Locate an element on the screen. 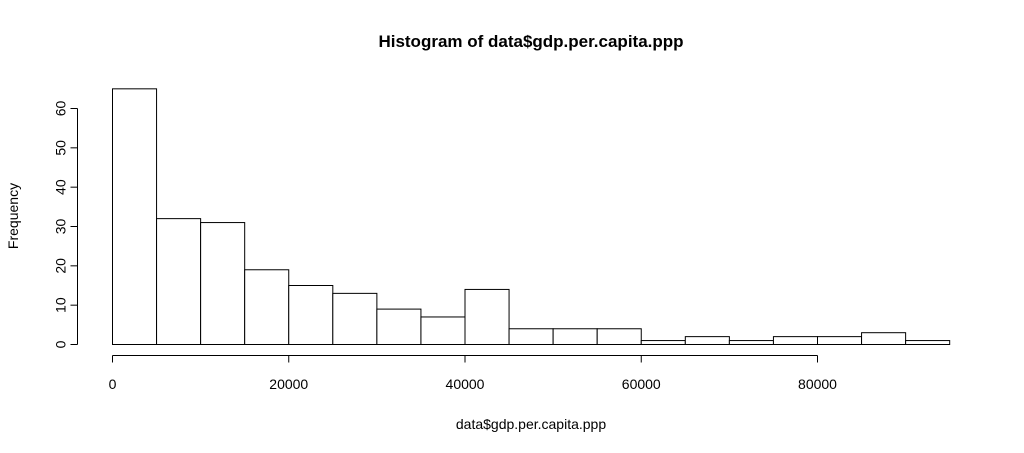 This screenshot has width=1024, height=453. y-tick-label: 30 is located at coordinates (61, 227).